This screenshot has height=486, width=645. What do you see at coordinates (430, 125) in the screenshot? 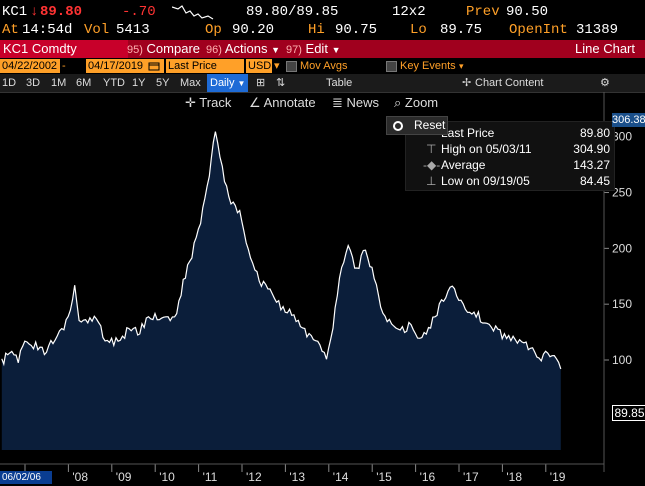
I see `reset-label: Reset` at bounding box center [430, 125].